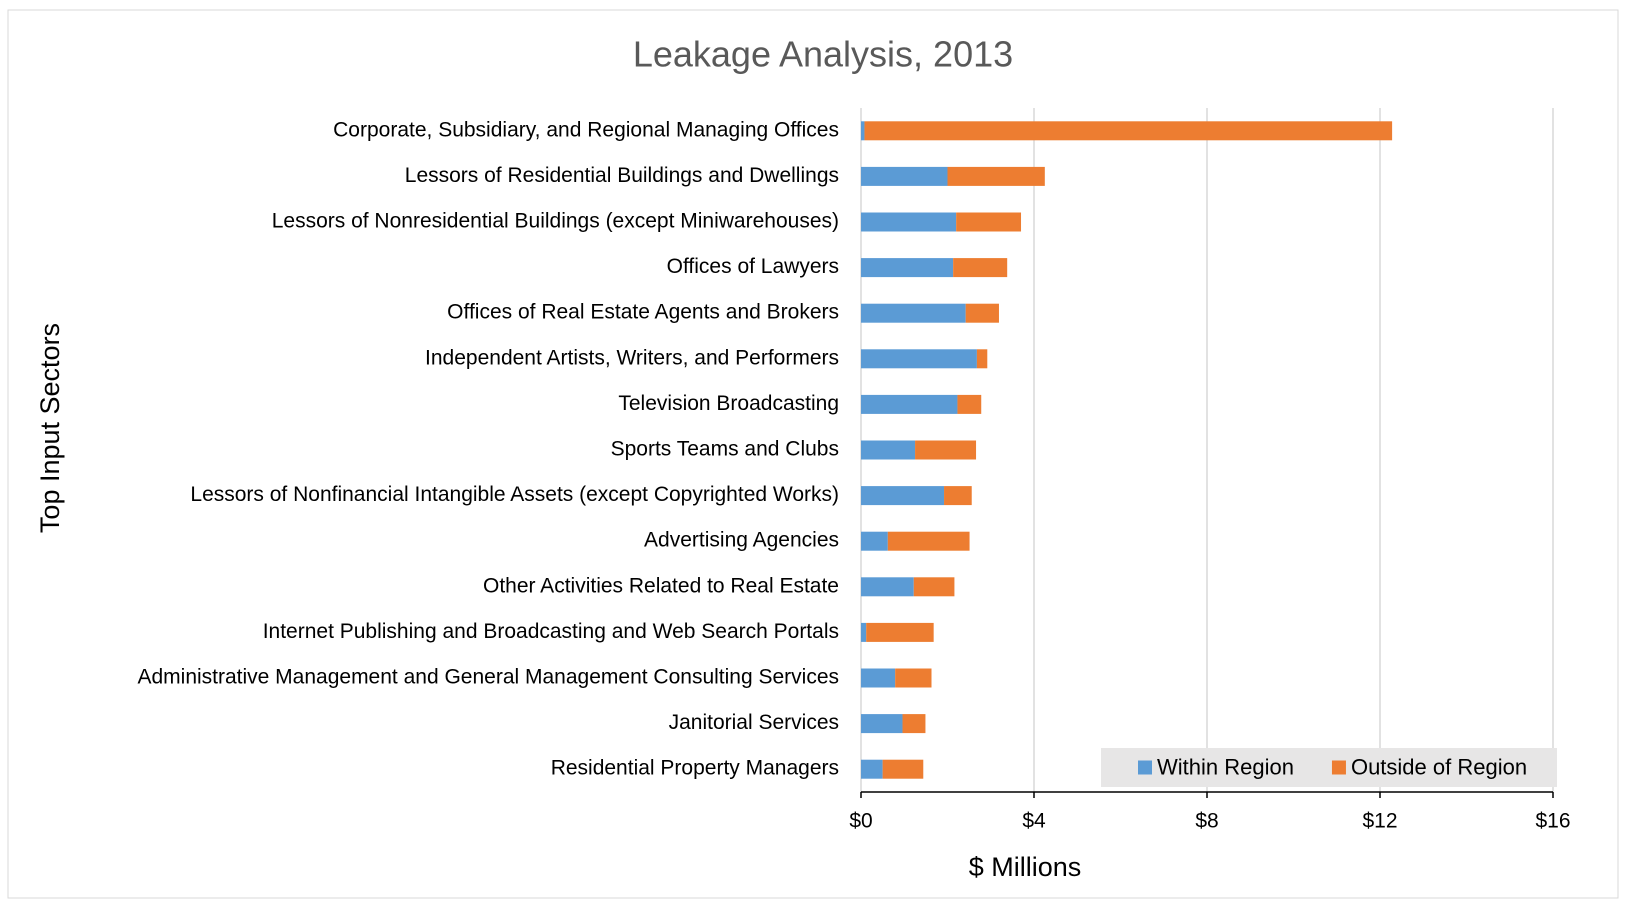  I want to click on chart-title: Leakage Analysis, 2013, so click(823, 54).